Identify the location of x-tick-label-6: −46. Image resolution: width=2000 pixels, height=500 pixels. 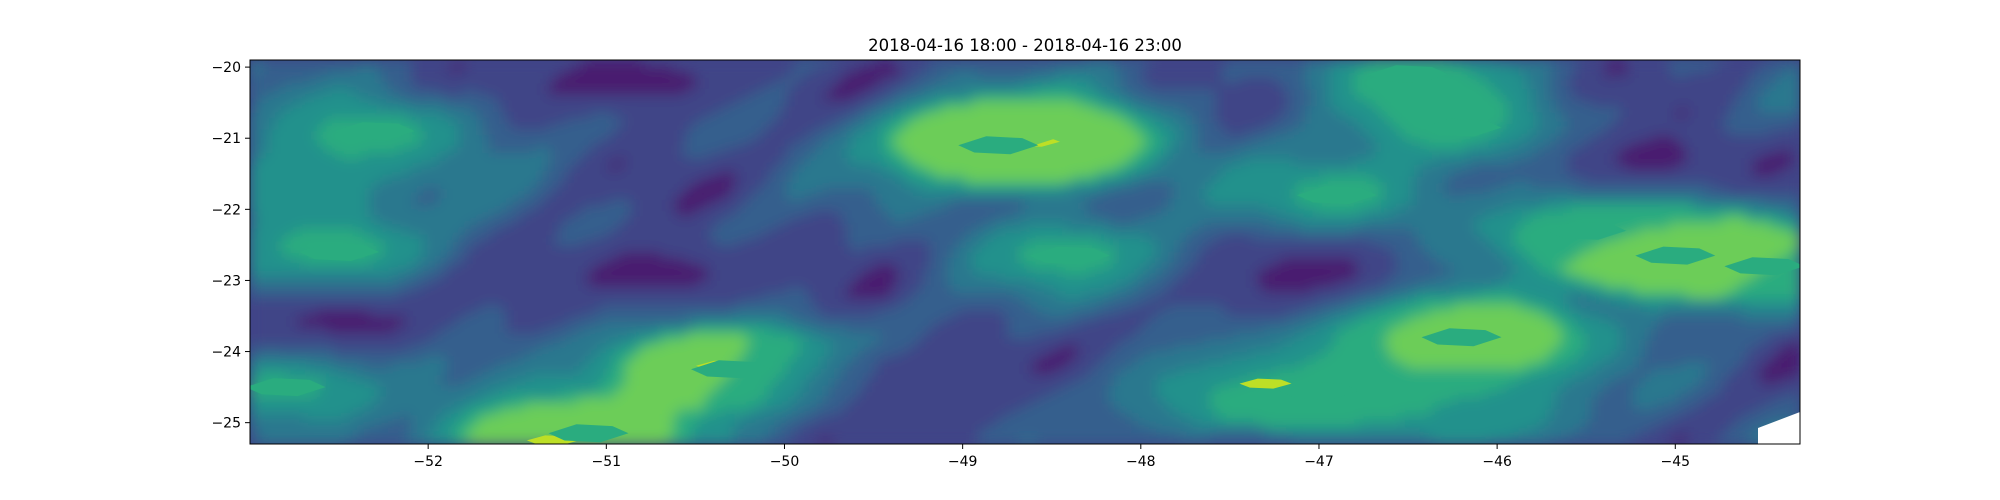
(1497, 462).